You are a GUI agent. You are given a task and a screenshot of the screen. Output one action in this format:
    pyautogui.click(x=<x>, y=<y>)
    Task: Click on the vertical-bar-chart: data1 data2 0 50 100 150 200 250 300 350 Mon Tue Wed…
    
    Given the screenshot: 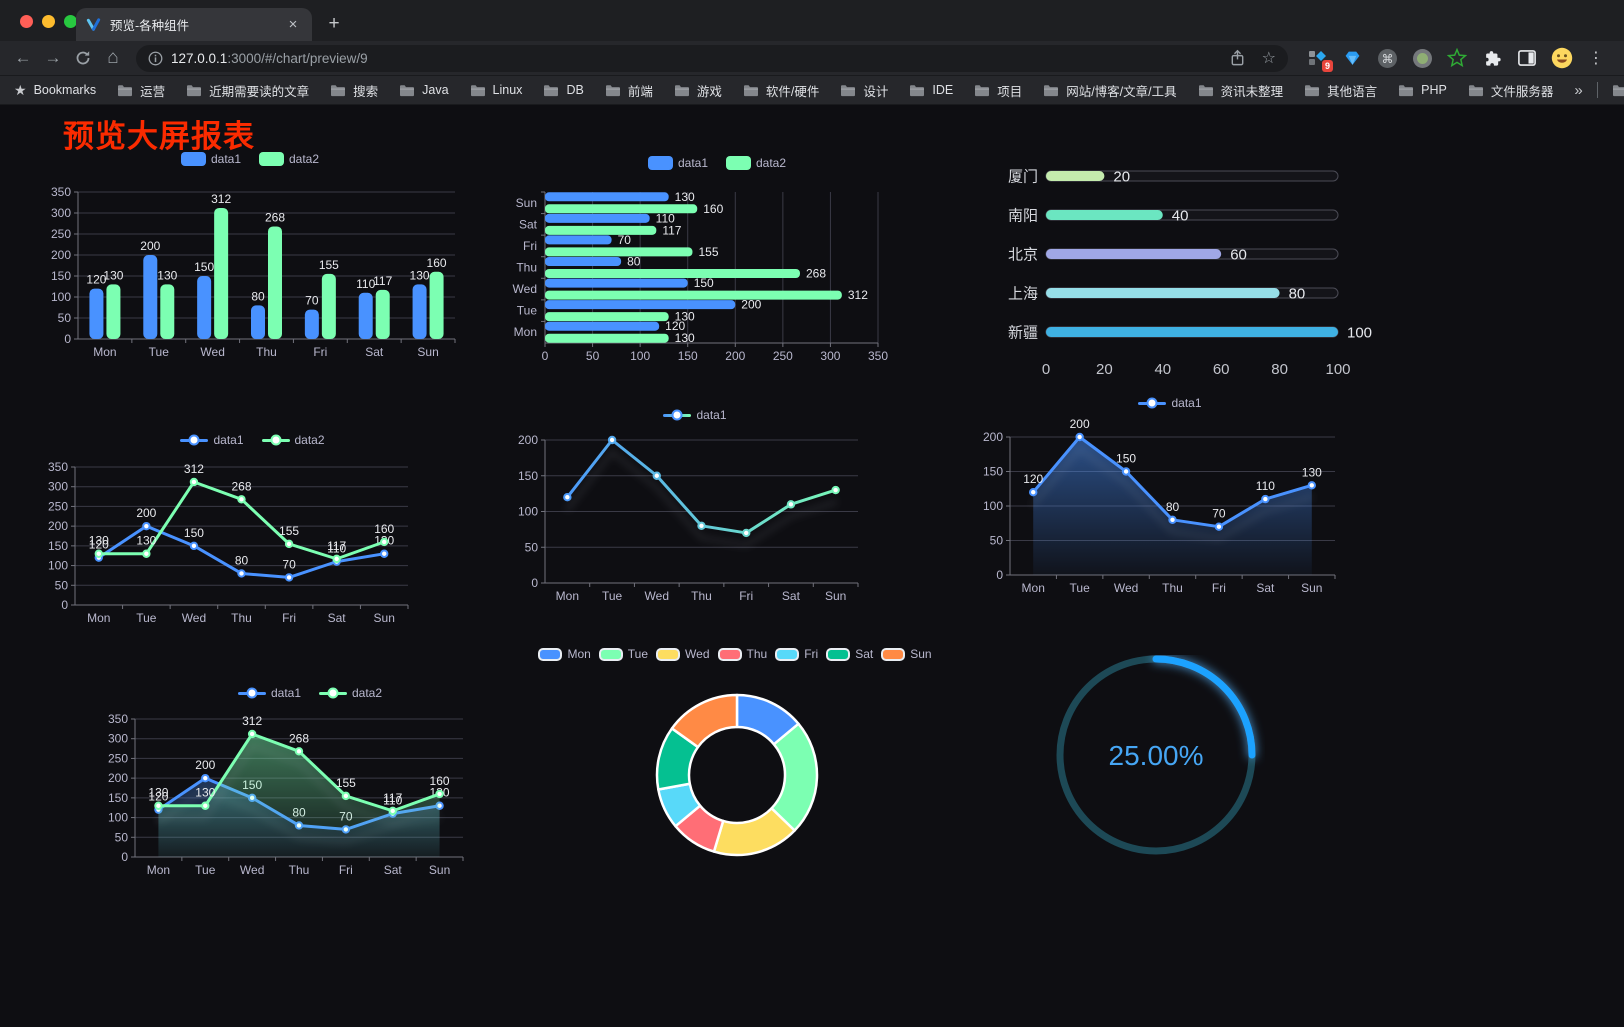 What is the action you would take?
    pyautogui.click(x=250, y=257)
    